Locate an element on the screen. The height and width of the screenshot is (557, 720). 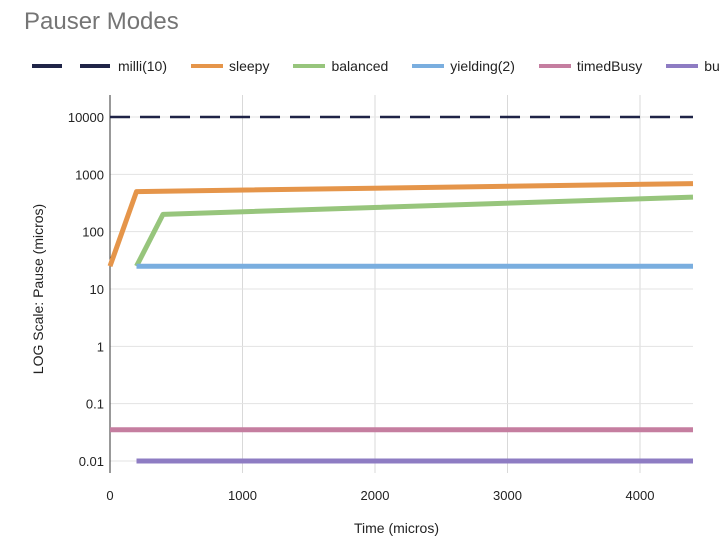
legend-label: balanced is located at coordinates (360, 66).